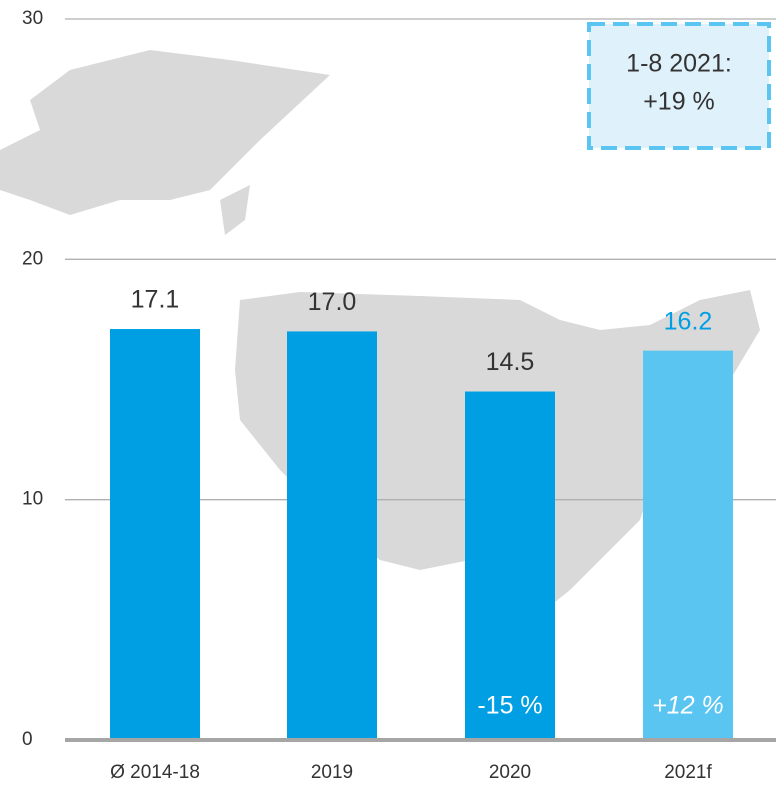  I want to click on y-tick-label: 20, so click(32, 258).